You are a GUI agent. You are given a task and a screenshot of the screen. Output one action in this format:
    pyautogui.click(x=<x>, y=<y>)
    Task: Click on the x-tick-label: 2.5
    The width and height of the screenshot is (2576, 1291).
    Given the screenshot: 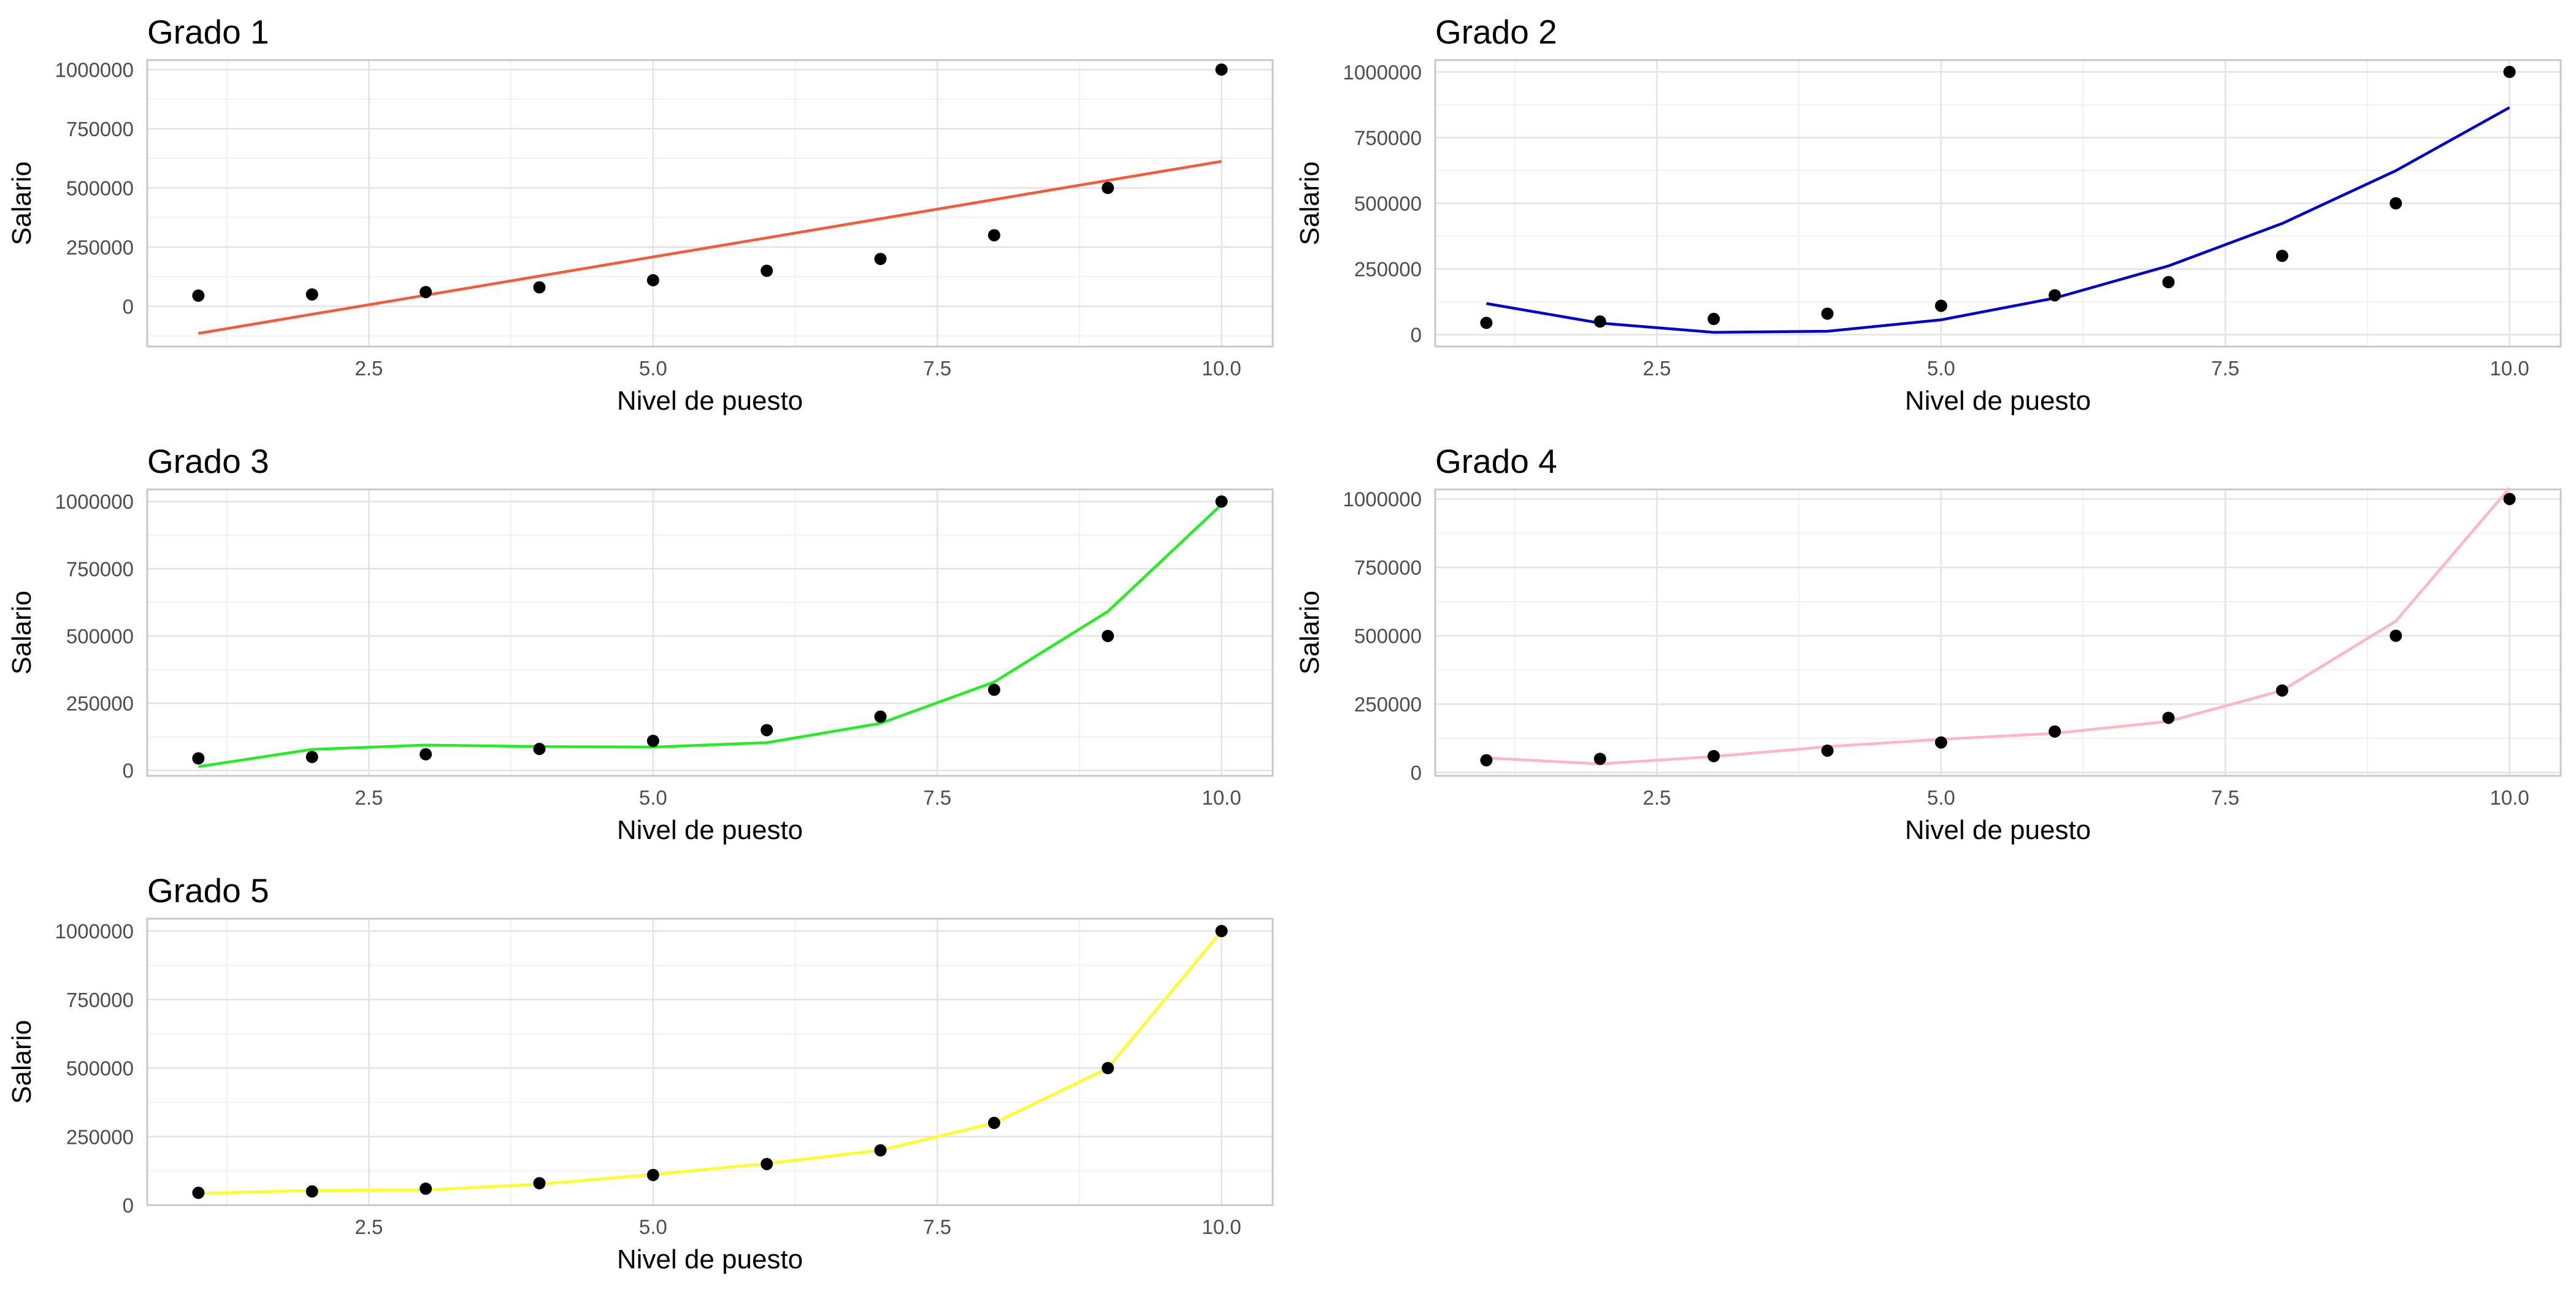 What is the action you would take?
    pyautogui.click(x=1657, y=368)
    